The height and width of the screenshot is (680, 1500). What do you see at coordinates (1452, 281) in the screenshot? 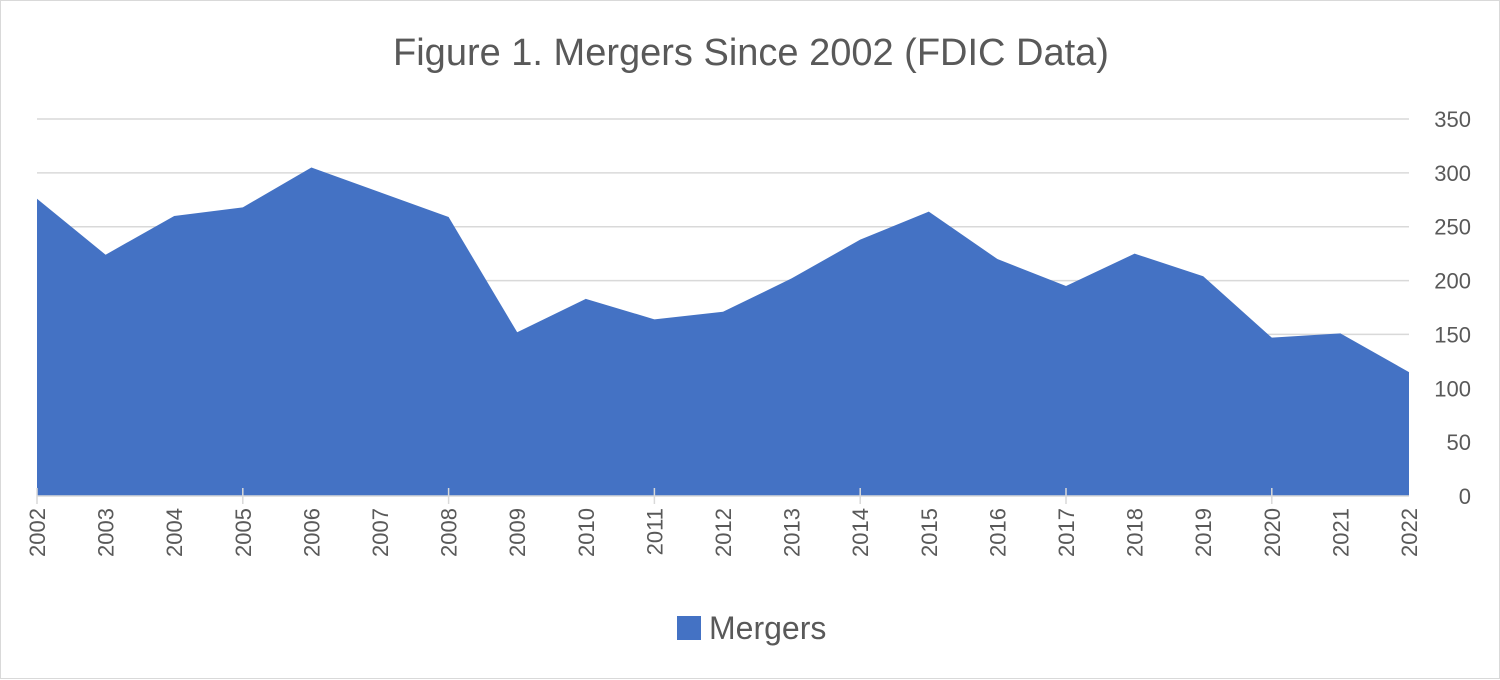
I see `y-tick-label: 200` at bounding box center [1452, 281].